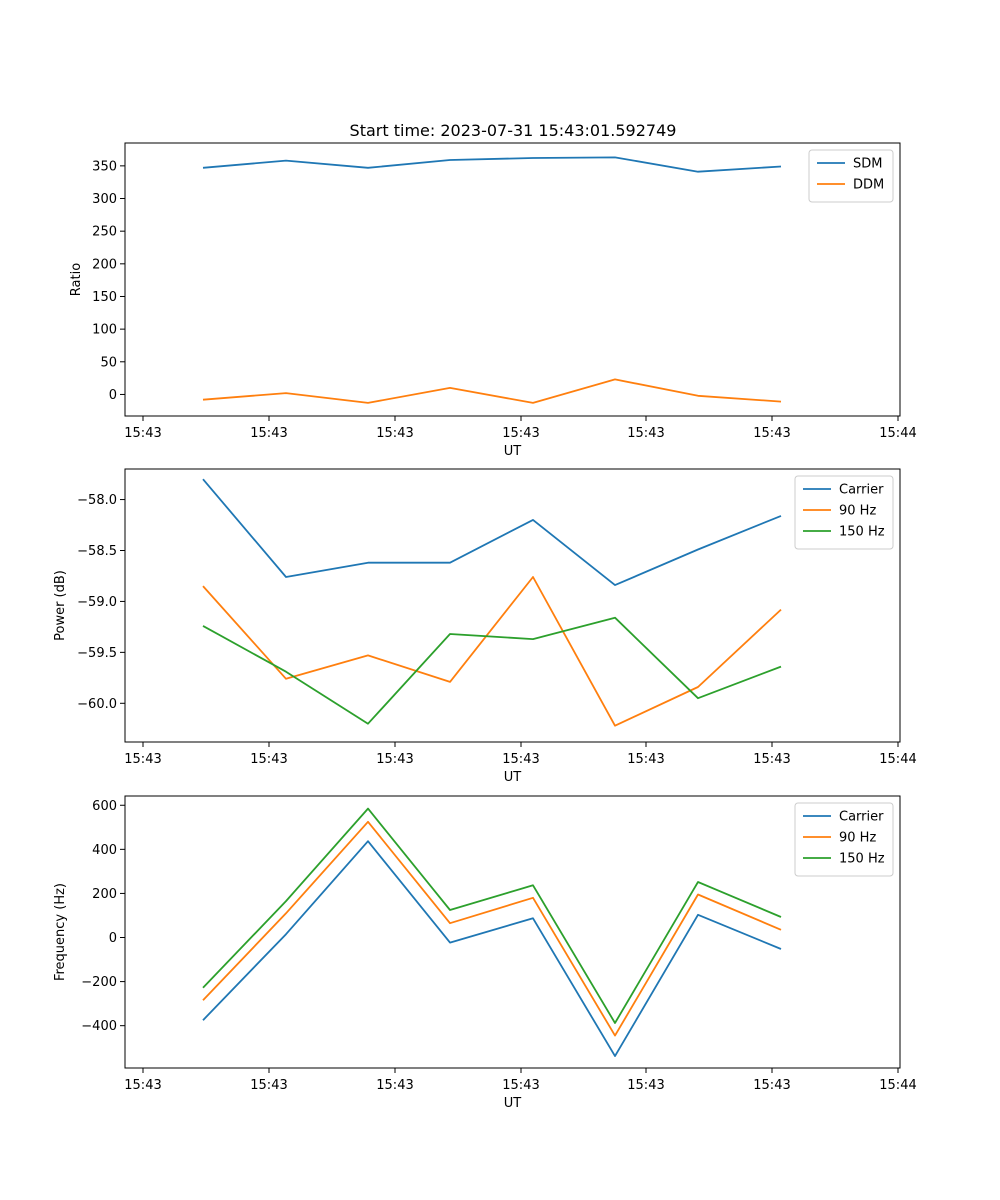 The image size is (1000, 1200). What do you see at coordinates (99, 982) in the screenshot?
I see `y-tick-label: −200` at bounding box center [99, 982].